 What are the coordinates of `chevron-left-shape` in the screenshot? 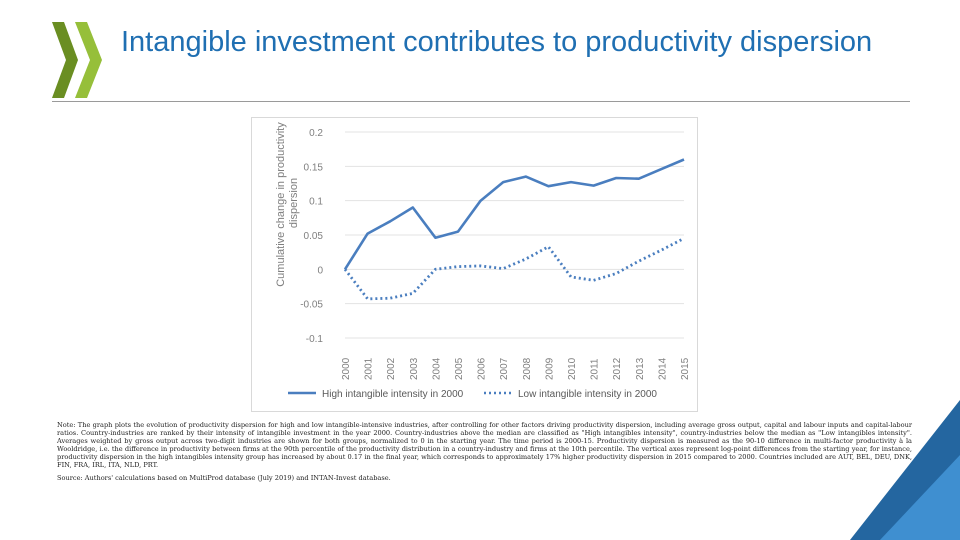 It's located at (65, 60).